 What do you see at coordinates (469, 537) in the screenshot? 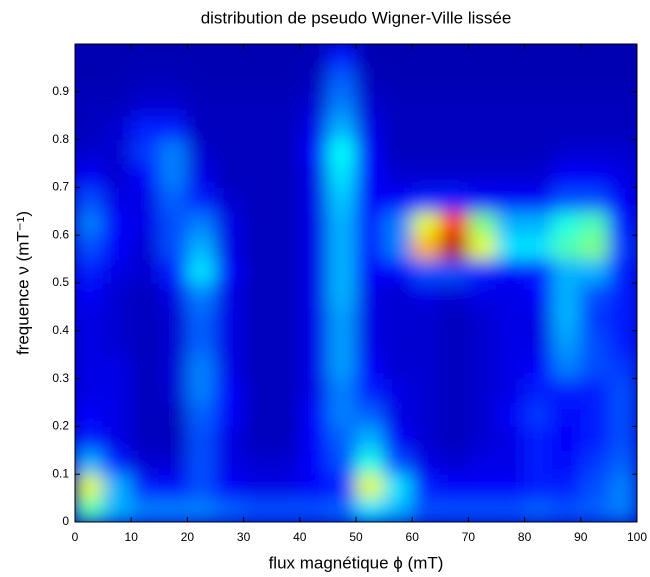
I see `x-tick-label: 70` at bounding box center [469, 537].